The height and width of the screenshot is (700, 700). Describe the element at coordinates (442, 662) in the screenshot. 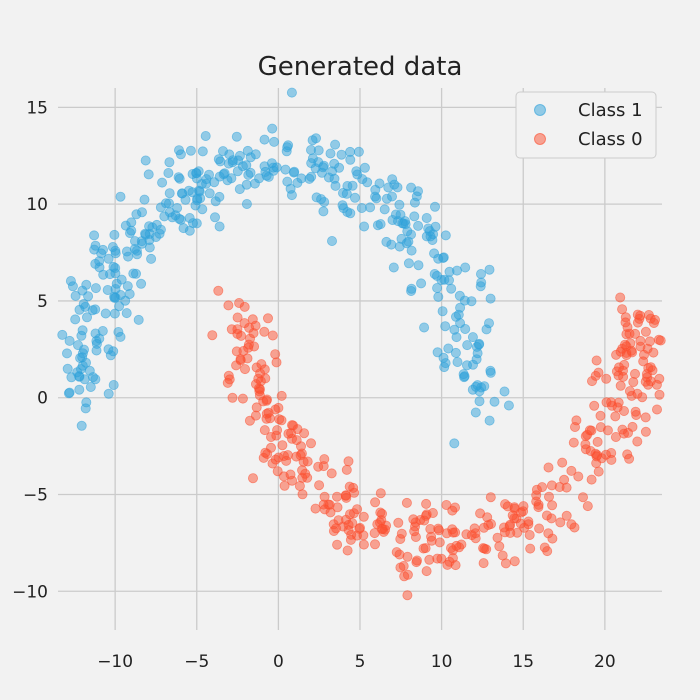

I see `x-tick-label: 10` at that location.